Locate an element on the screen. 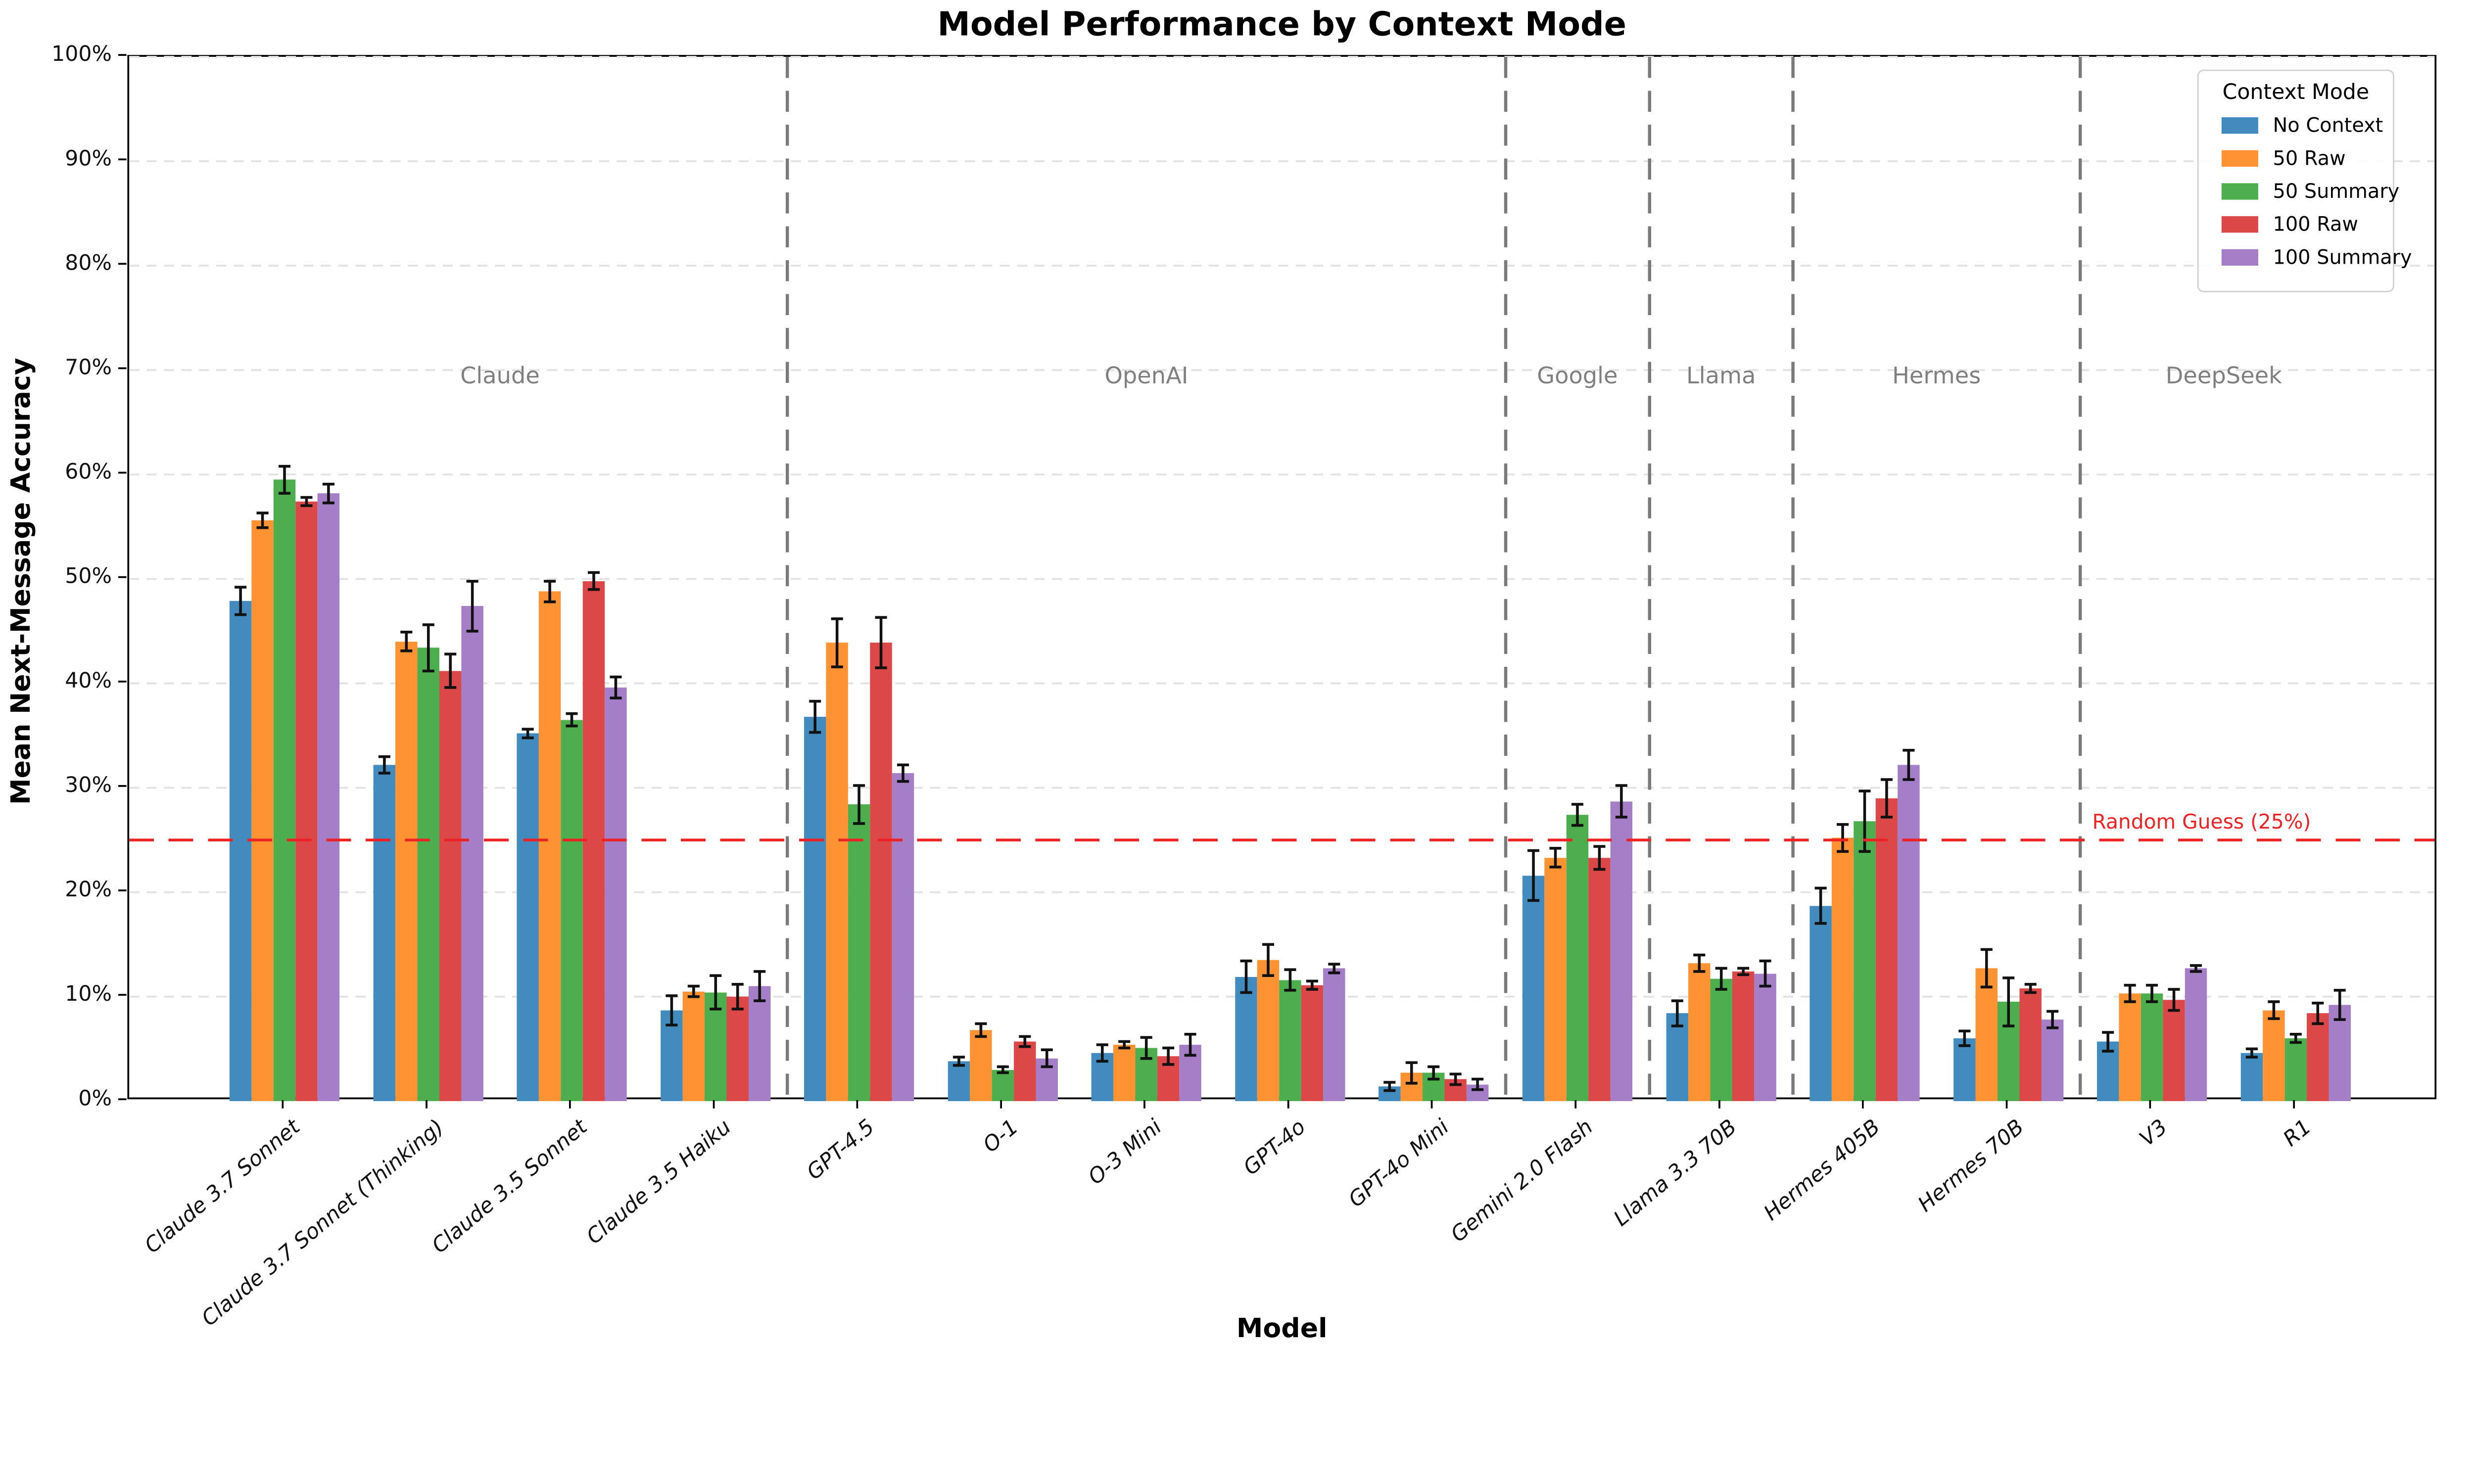 Image resolution: width=2474 pixels, height=1484 pixels. y-tick-label: 60% is located at coordinates (88, 471).